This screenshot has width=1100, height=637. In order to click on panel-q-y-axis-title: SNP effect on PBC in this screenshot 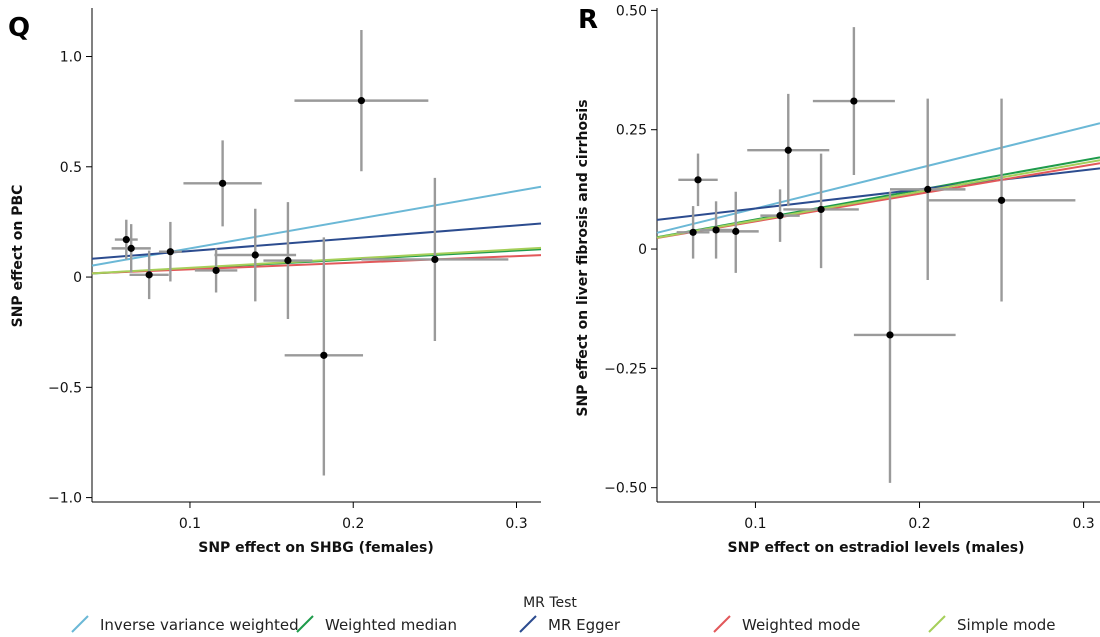, I will do `click(18, 256)`.